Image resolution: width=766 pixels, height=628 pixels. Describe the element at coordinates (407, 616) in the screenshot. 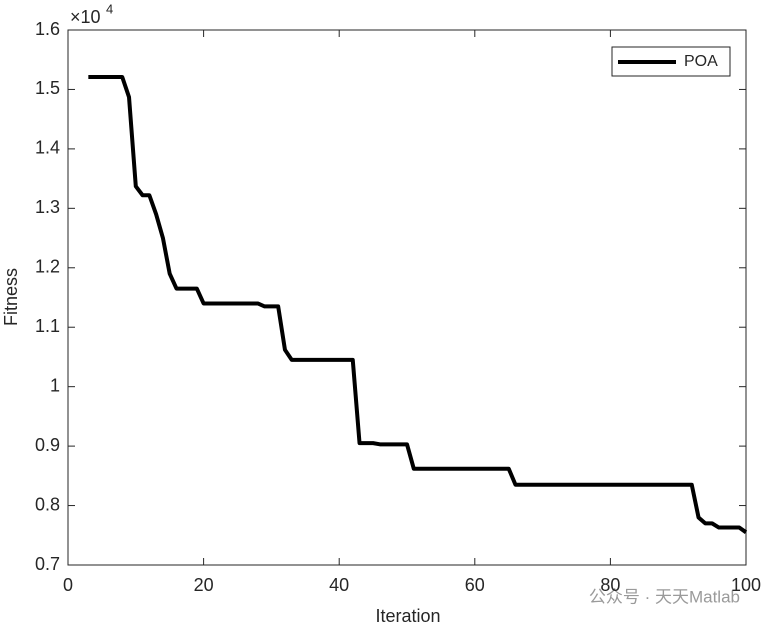

I see `x-axis-label: Iteration` at that location.